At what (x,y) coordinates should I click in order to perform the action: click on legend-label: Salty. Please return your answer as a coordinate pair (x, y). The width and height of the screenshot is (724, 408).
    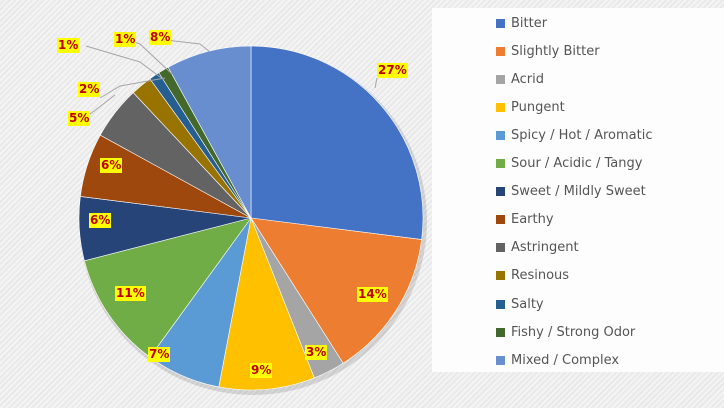
    Looking at the image, I should click on (527, 304).